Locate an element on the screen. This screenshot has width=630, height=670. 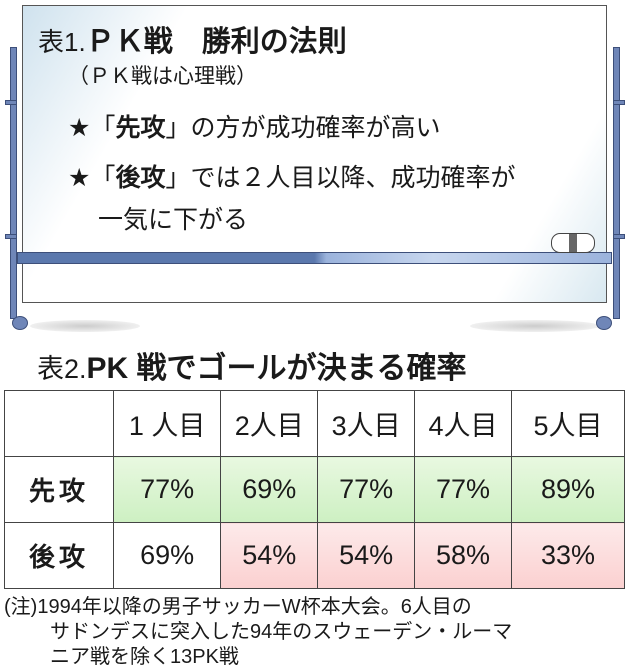
value-cell: 89% is located at coordinates (568, 489).